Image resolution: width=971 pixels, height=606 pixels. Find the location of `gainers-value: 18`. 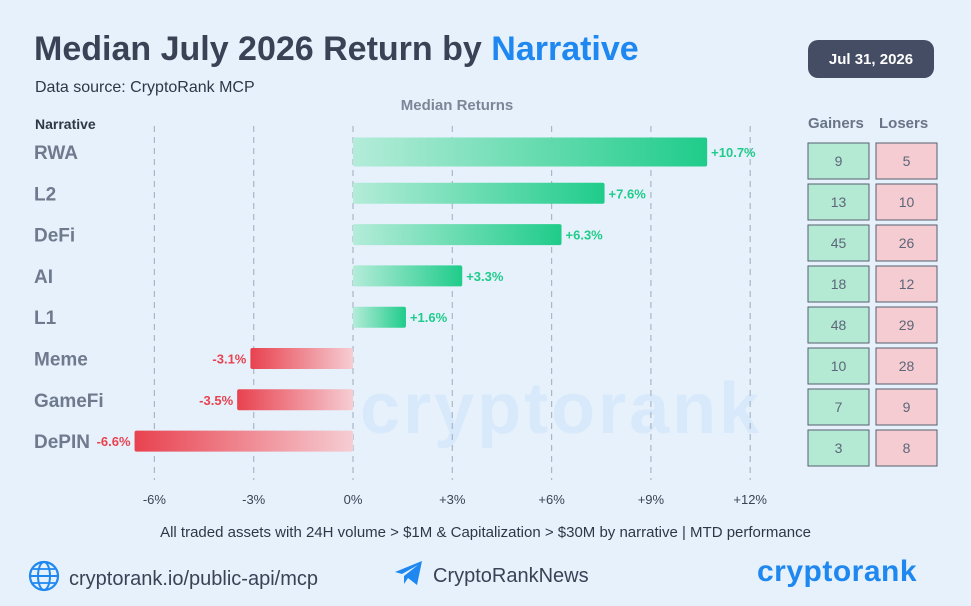

gainers-value: 18 is located at coordinates (839, 284).